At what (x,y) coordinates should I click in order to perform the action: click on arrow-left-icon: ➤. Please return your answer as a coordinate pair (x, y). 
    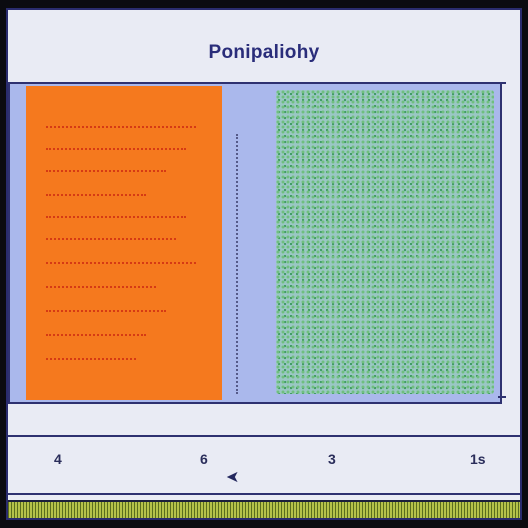
    Looking at the image, I should click on (233, 477).